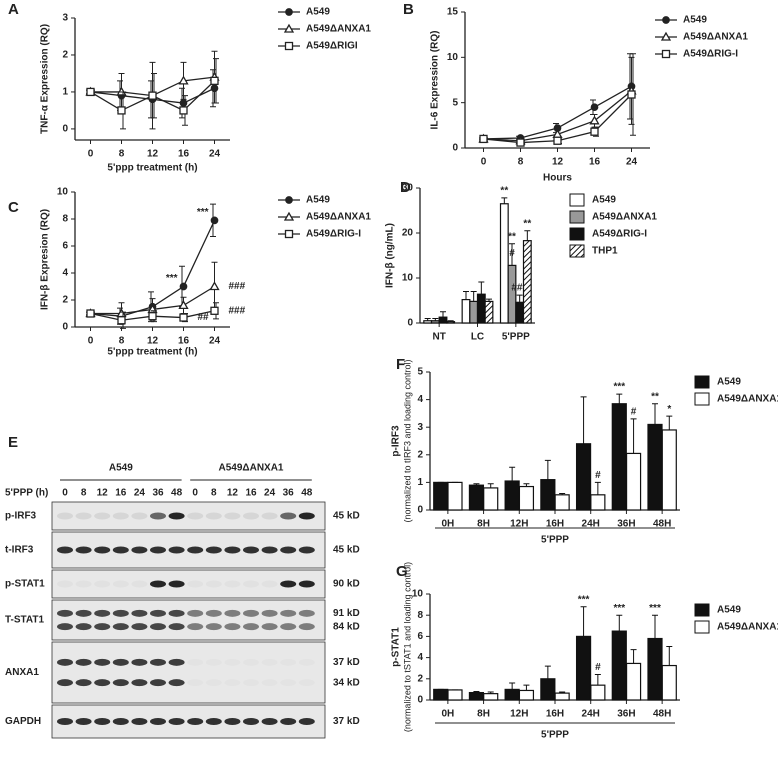  What do you see at coordinates (103, 493) in the screenshot?
I see `lane-label: 12` at bounding box center [103, 493].